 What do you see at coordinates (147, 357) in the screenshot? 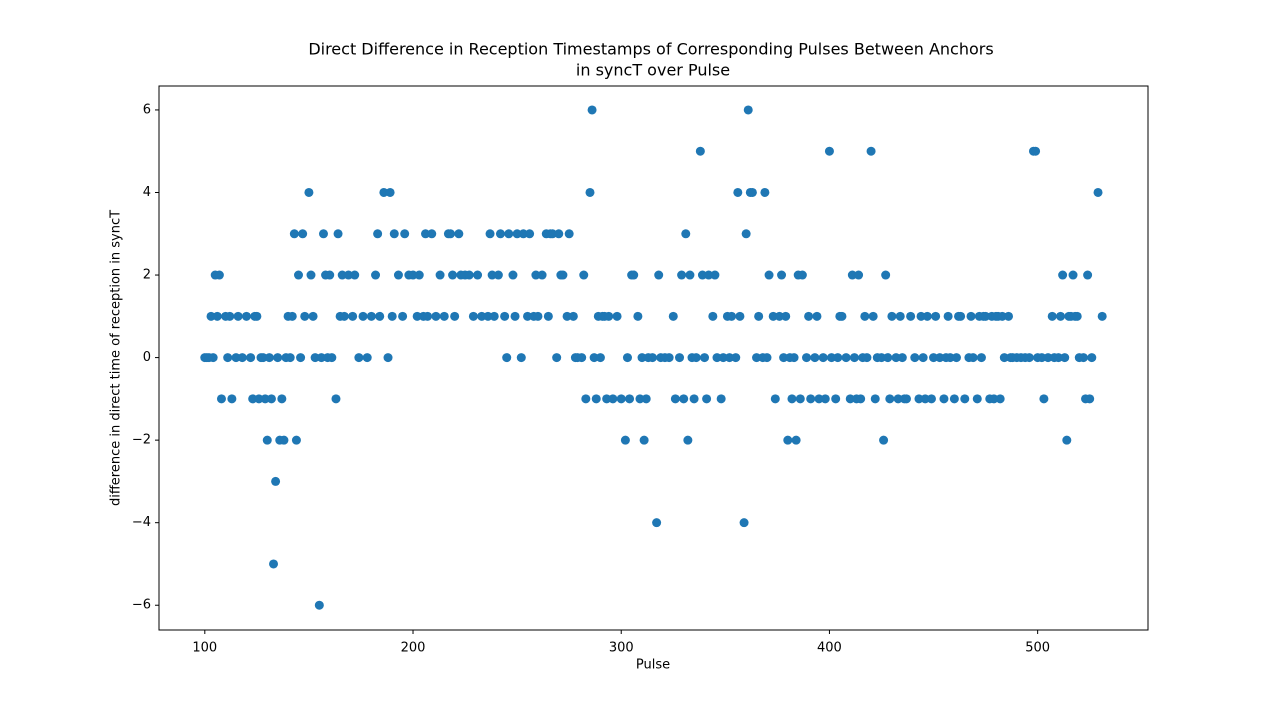
I see `y-tick-label: 0` at bounding box center [147, 357].